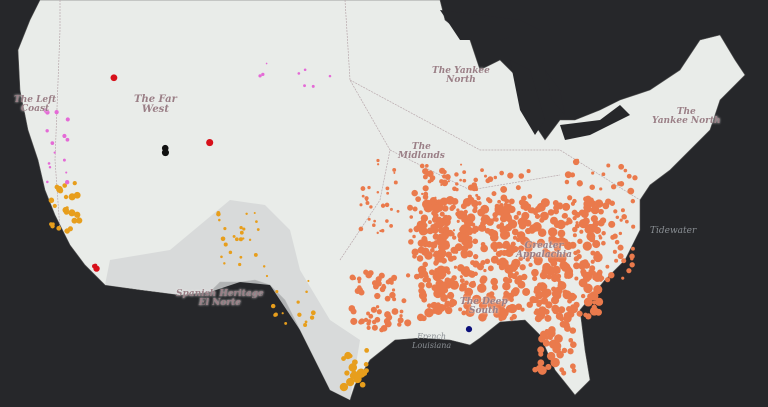 The image size is (768, 407). I want to click on region-label-yankee-north-east: The Yankee North, so click(686, 116).